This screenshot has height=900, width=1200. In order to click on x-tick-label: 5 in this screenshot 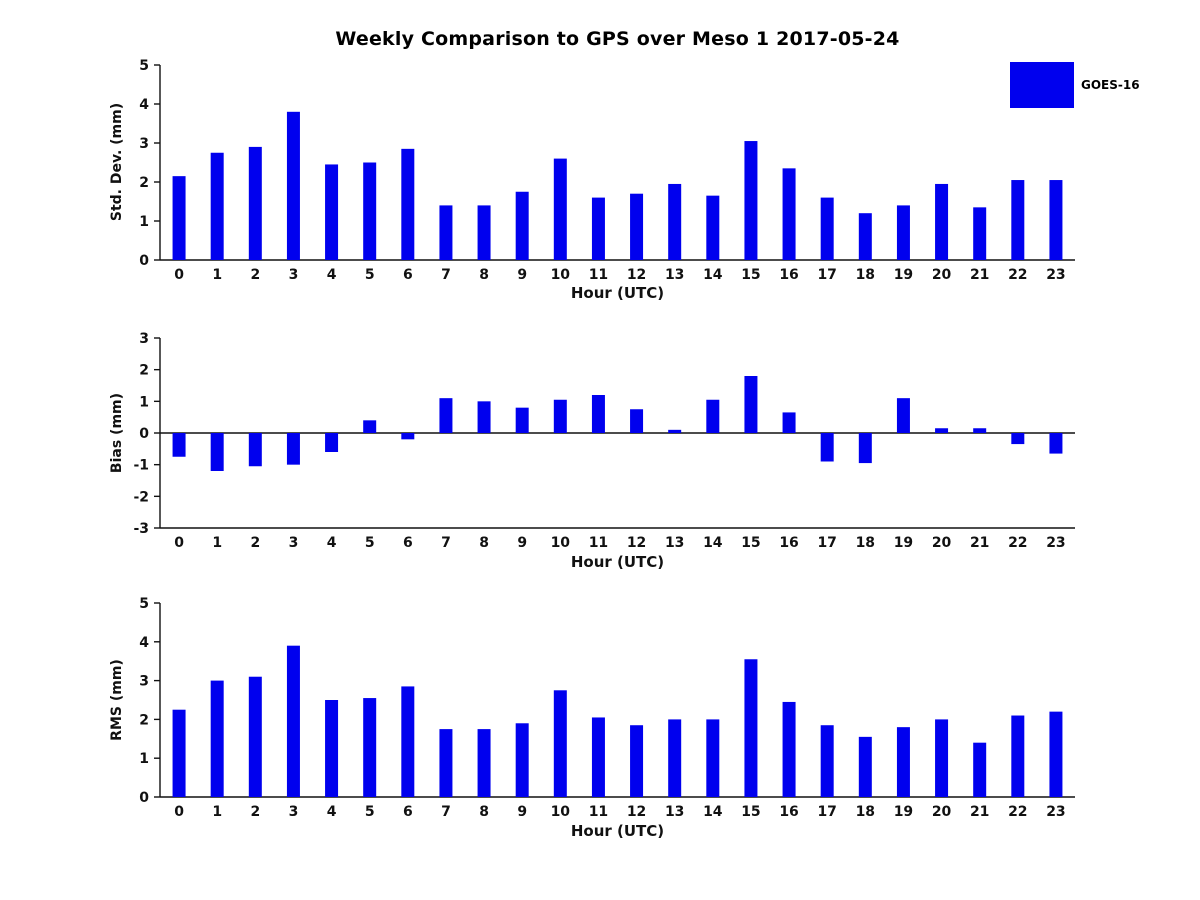, I will do `click(370, 812)`.